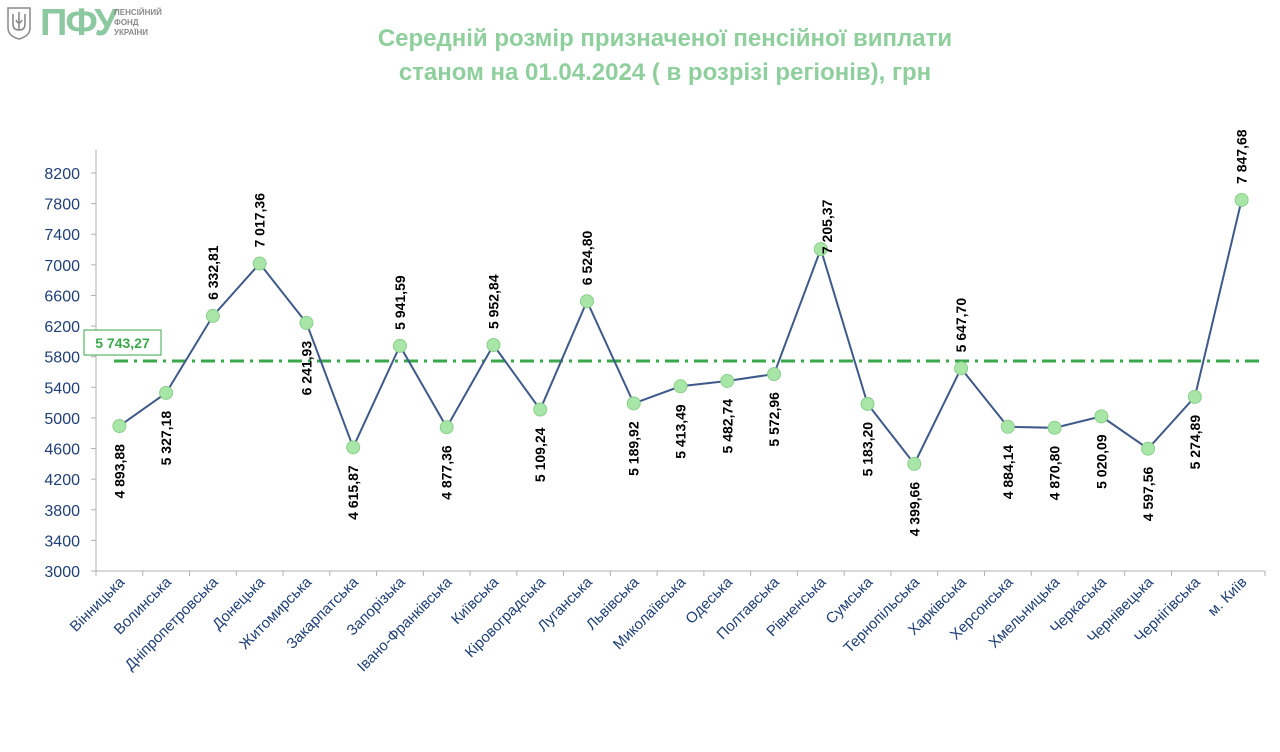 The height and width of the screenshot is (752, 1280). Describe the element at coordinates (400, 302) in the screenshot. I see `data-label: 5 941,59` at that location.